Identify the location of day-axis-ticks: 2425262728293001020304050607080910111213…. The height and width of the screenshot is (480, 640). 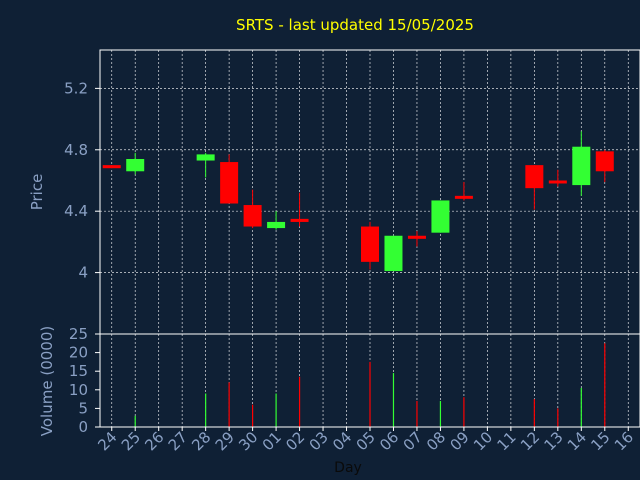
(365, 440).